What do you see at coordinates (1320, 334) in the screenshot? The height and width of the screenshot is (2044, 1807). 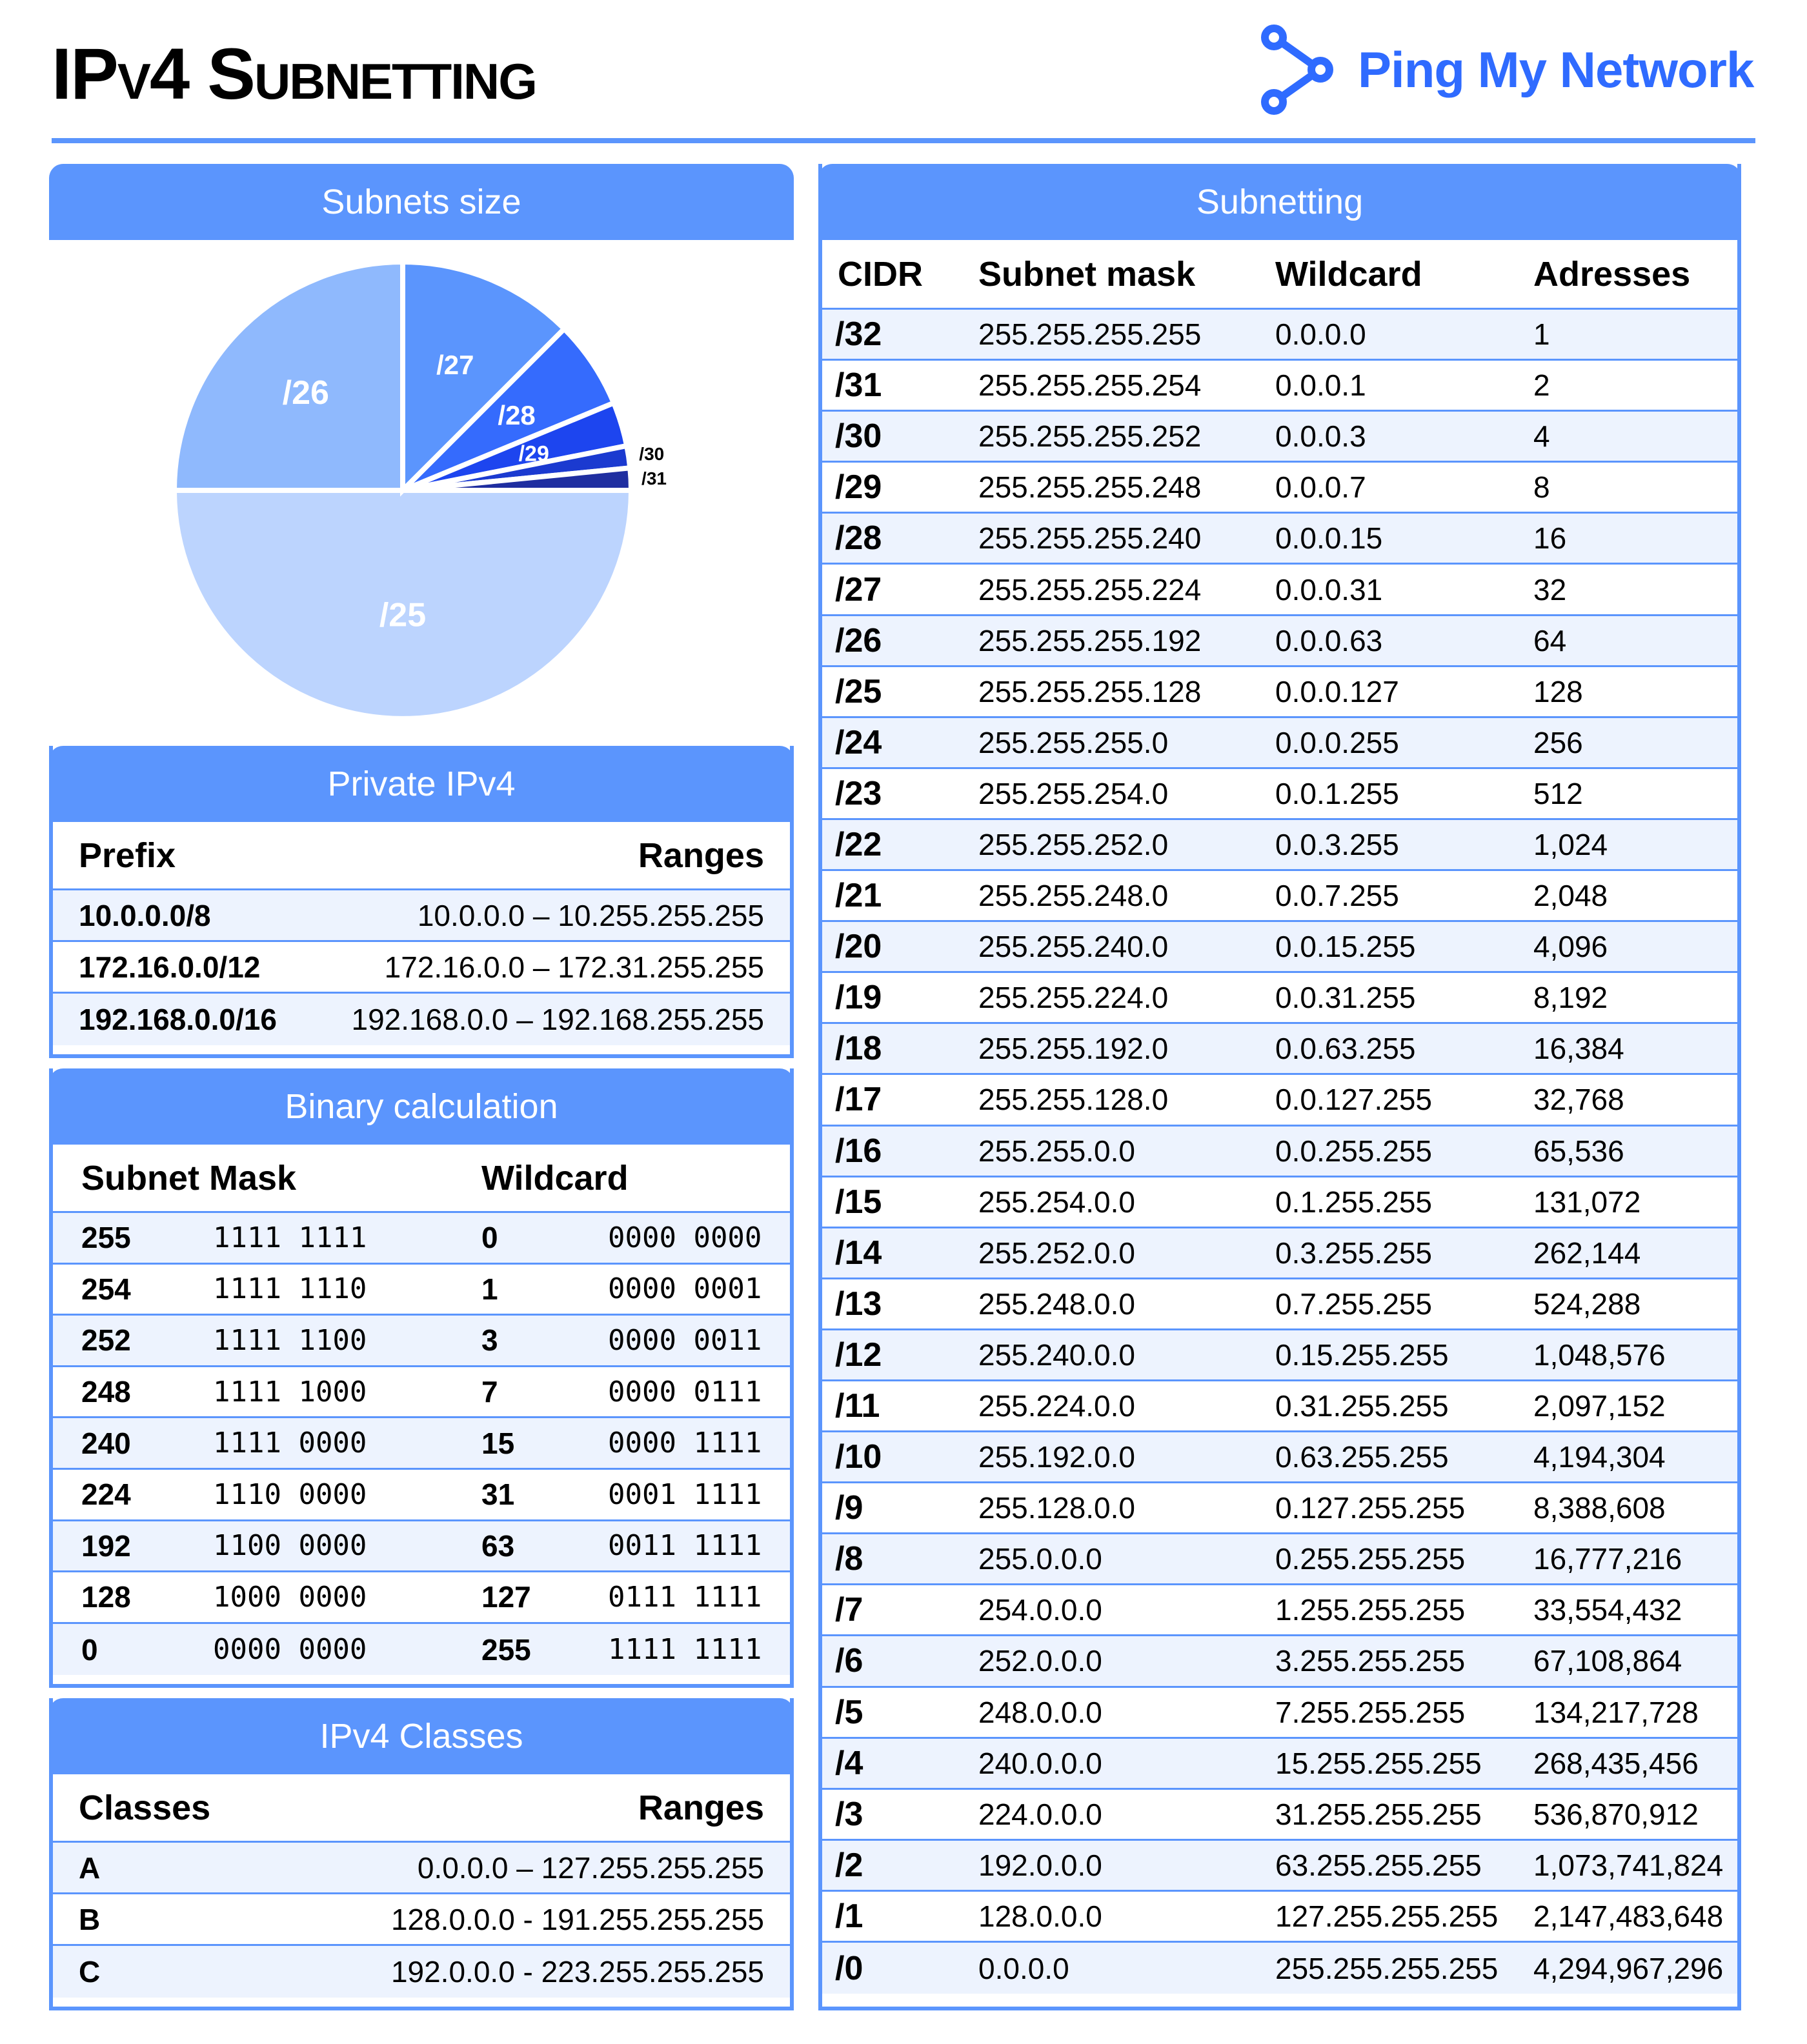 I see `wildcard-cell: 0.0.0.0` at bounding box center [1320, 334].